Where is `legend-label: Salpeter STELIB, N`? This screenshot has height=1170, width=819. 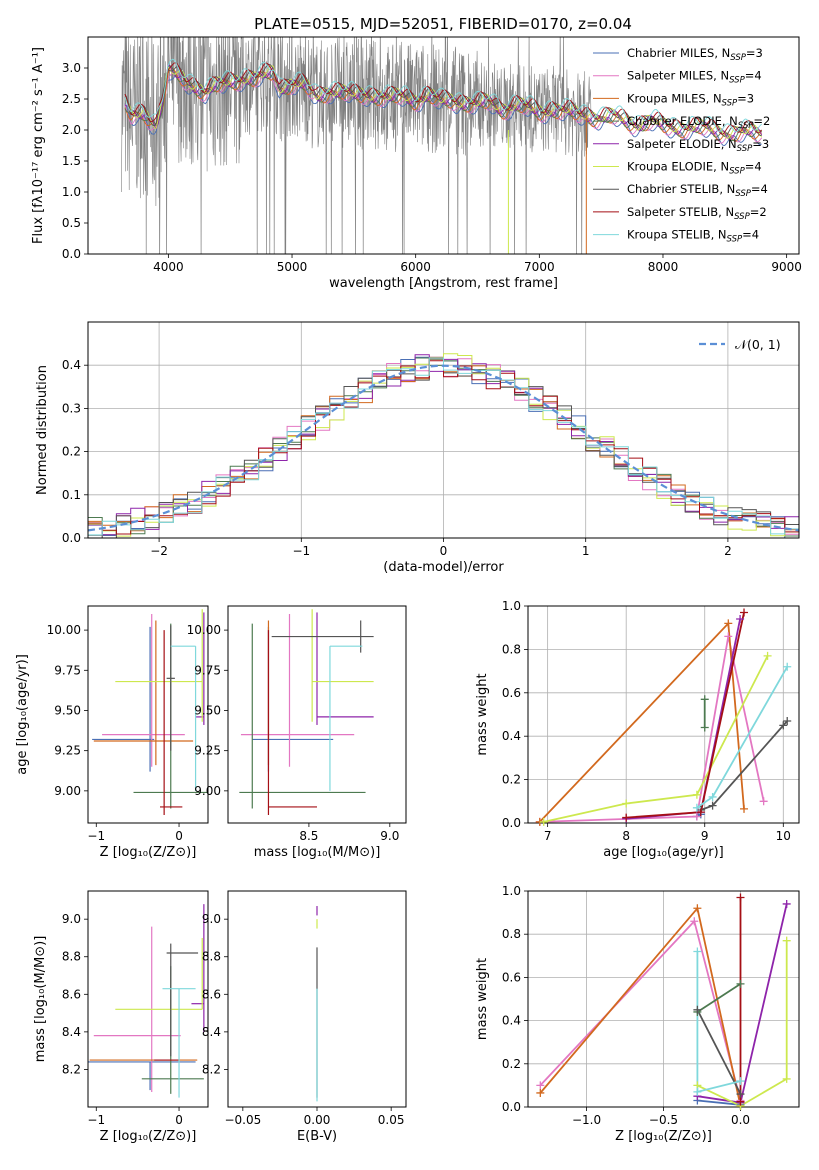
legend-label: Salpeter STELIB, N is located at coordinates (680, 212).